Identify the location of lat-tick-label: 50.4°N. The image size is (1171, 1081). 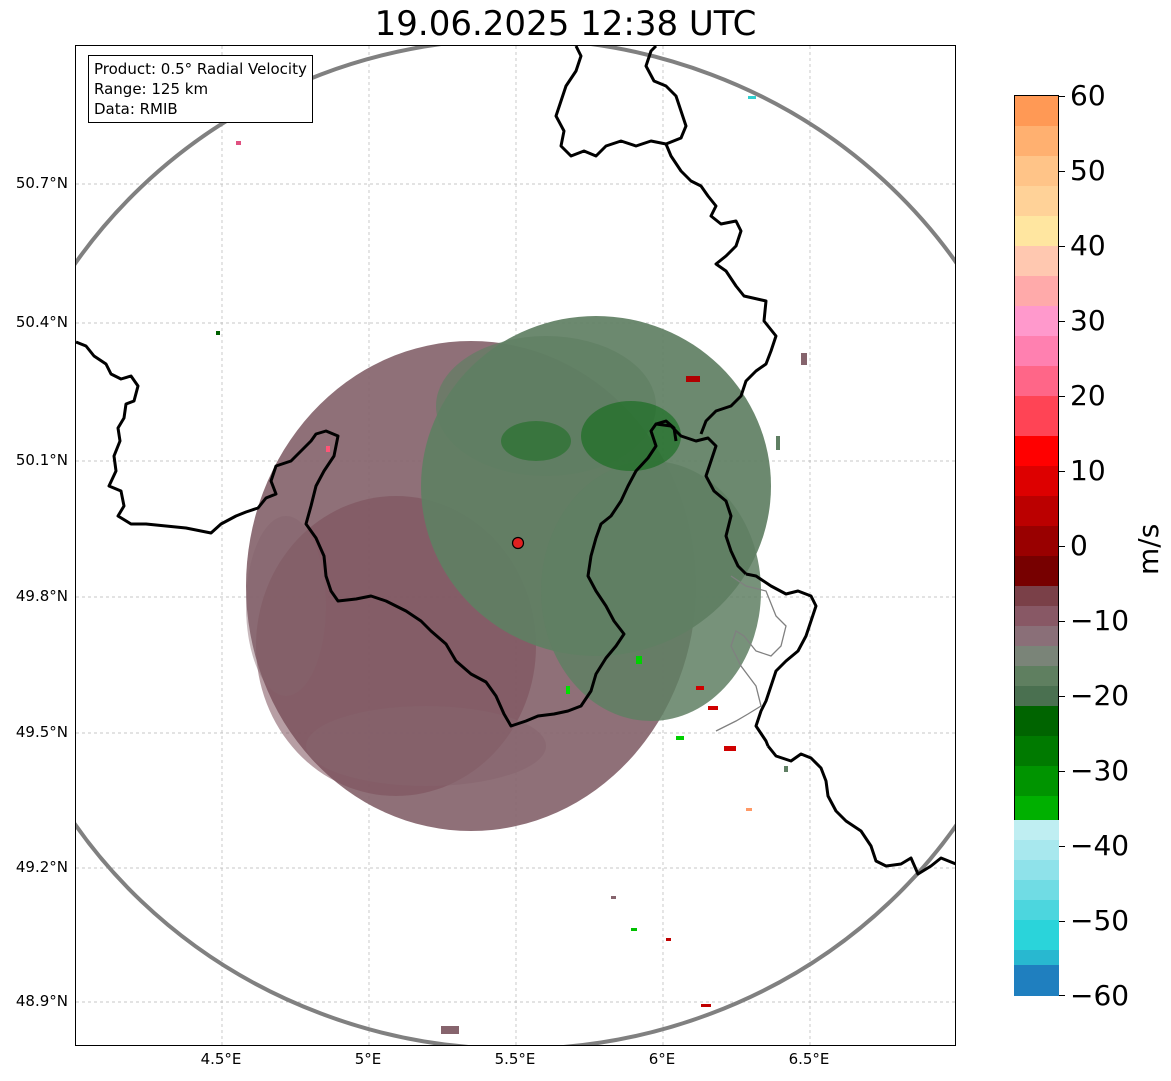
(41, 322).